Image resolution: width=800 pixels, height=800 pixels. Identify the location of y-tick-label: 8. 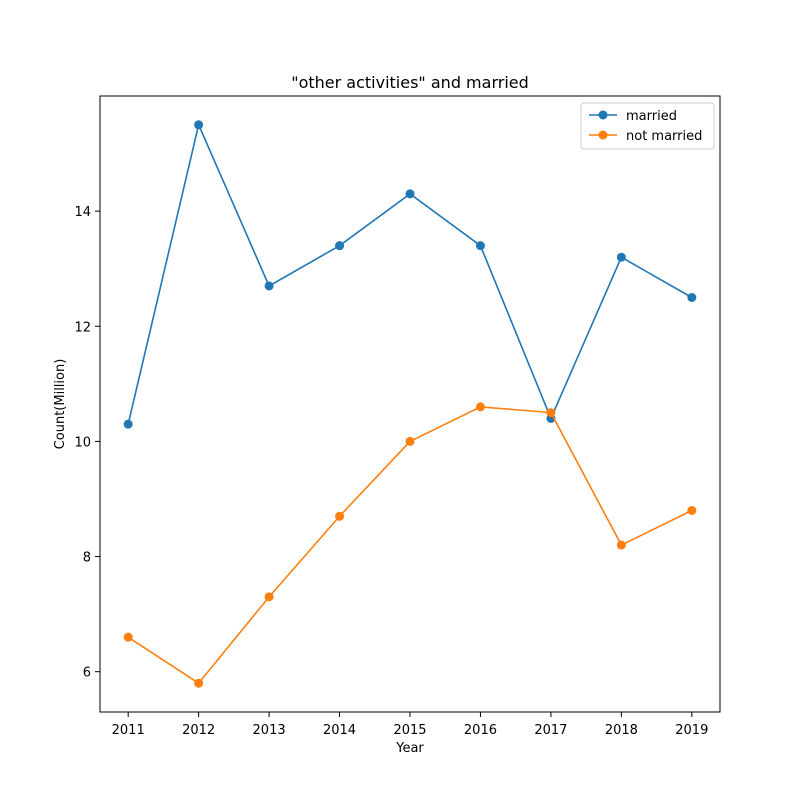
(87, 558).